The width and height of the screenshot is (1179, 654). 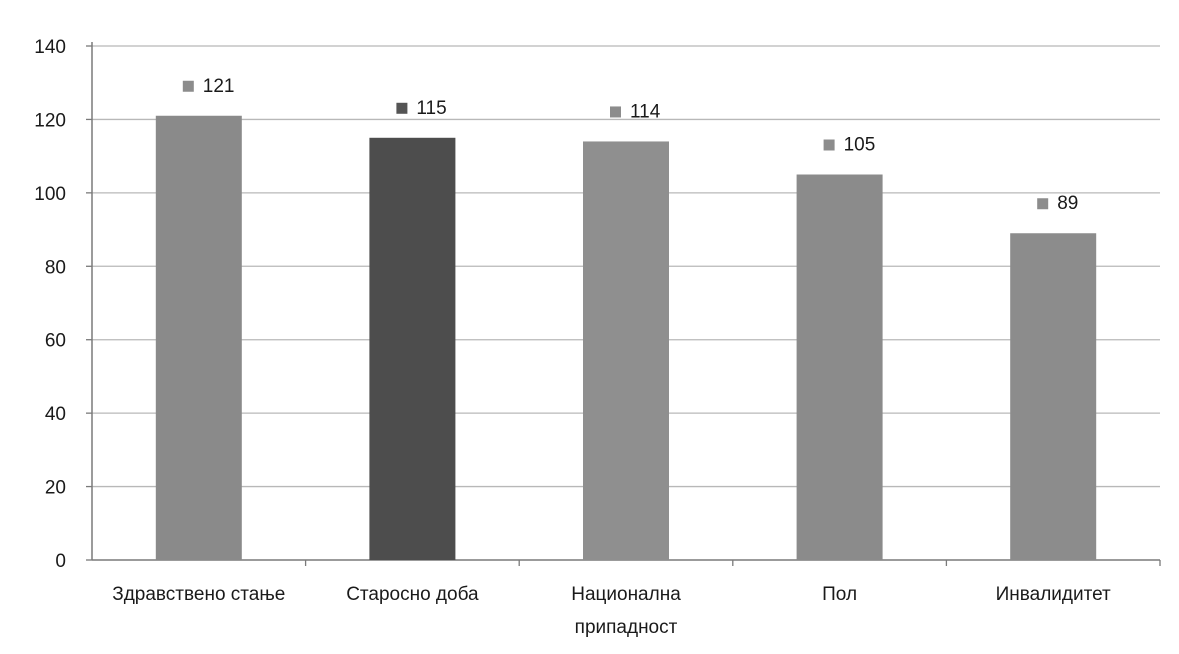 I want to click on y-tick-label: 40, so click(x=55, y=414).